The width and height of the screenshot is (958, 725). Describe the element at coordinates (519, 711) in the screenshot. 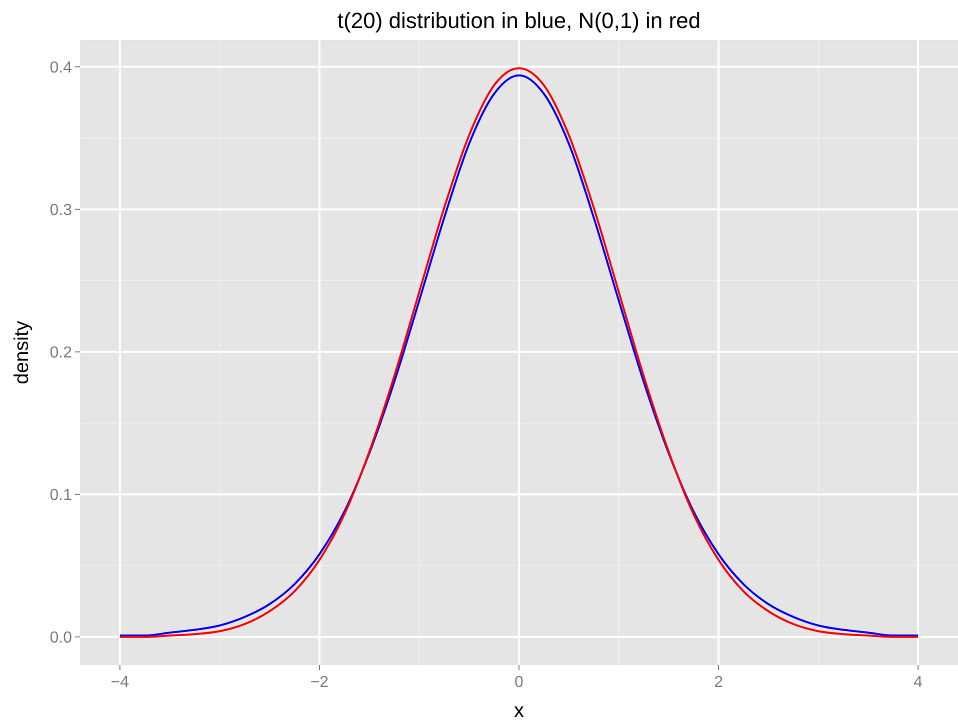

I see `x-axis-title: x` at that location.